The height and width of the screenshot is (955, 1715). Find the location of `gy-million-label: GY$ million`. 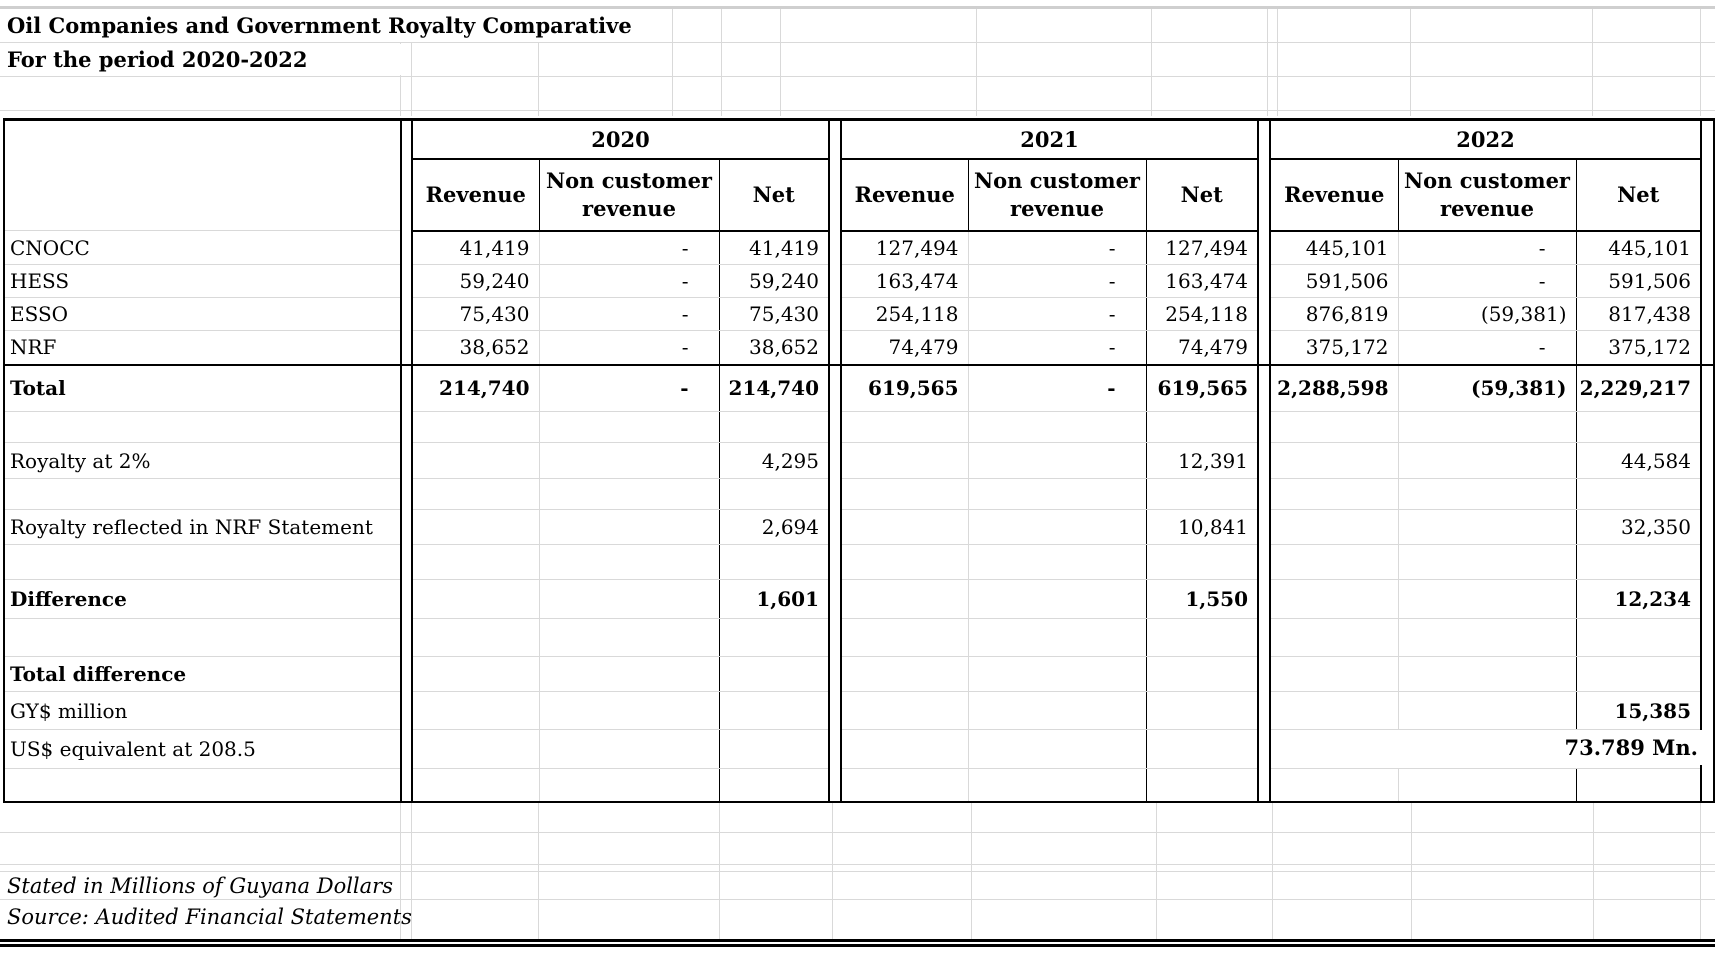

gy-million-label: GY$ million is located at coordinates (202, 710).